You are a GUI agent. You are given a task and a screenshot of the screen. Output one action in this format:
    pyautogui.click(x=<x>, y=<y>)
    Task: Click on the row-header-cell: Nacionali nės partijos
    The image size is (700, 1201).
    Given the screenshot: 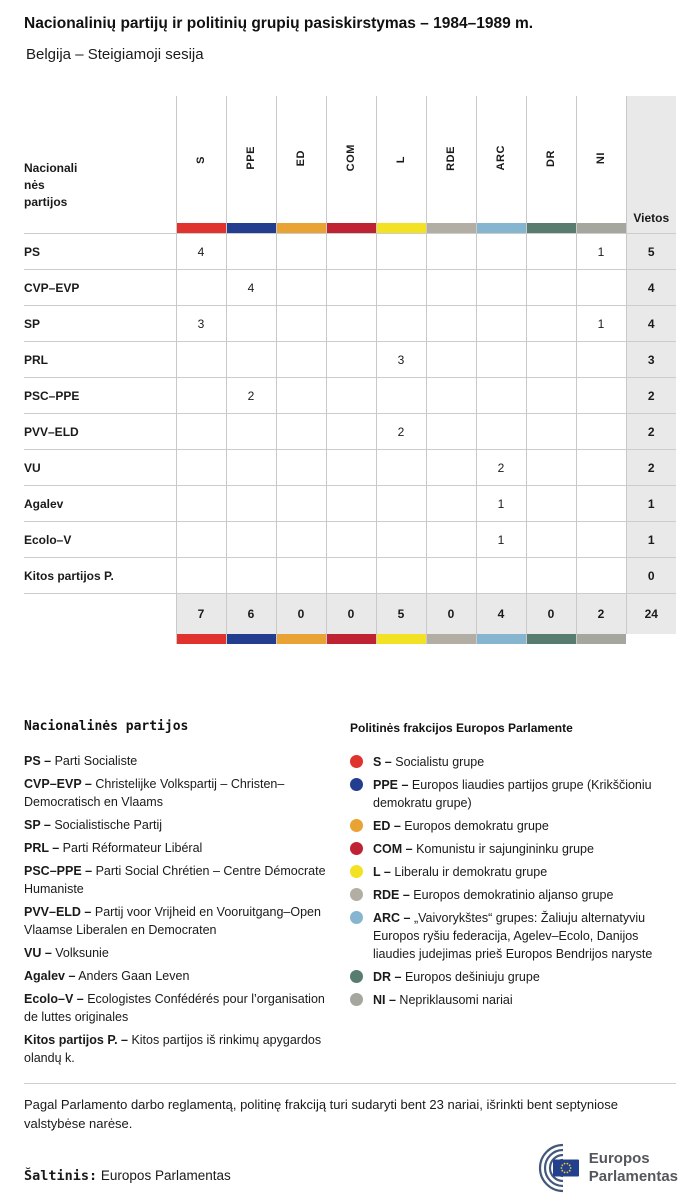 What is the action you would take?
    pyautogui.click(x=100, y=159)
    